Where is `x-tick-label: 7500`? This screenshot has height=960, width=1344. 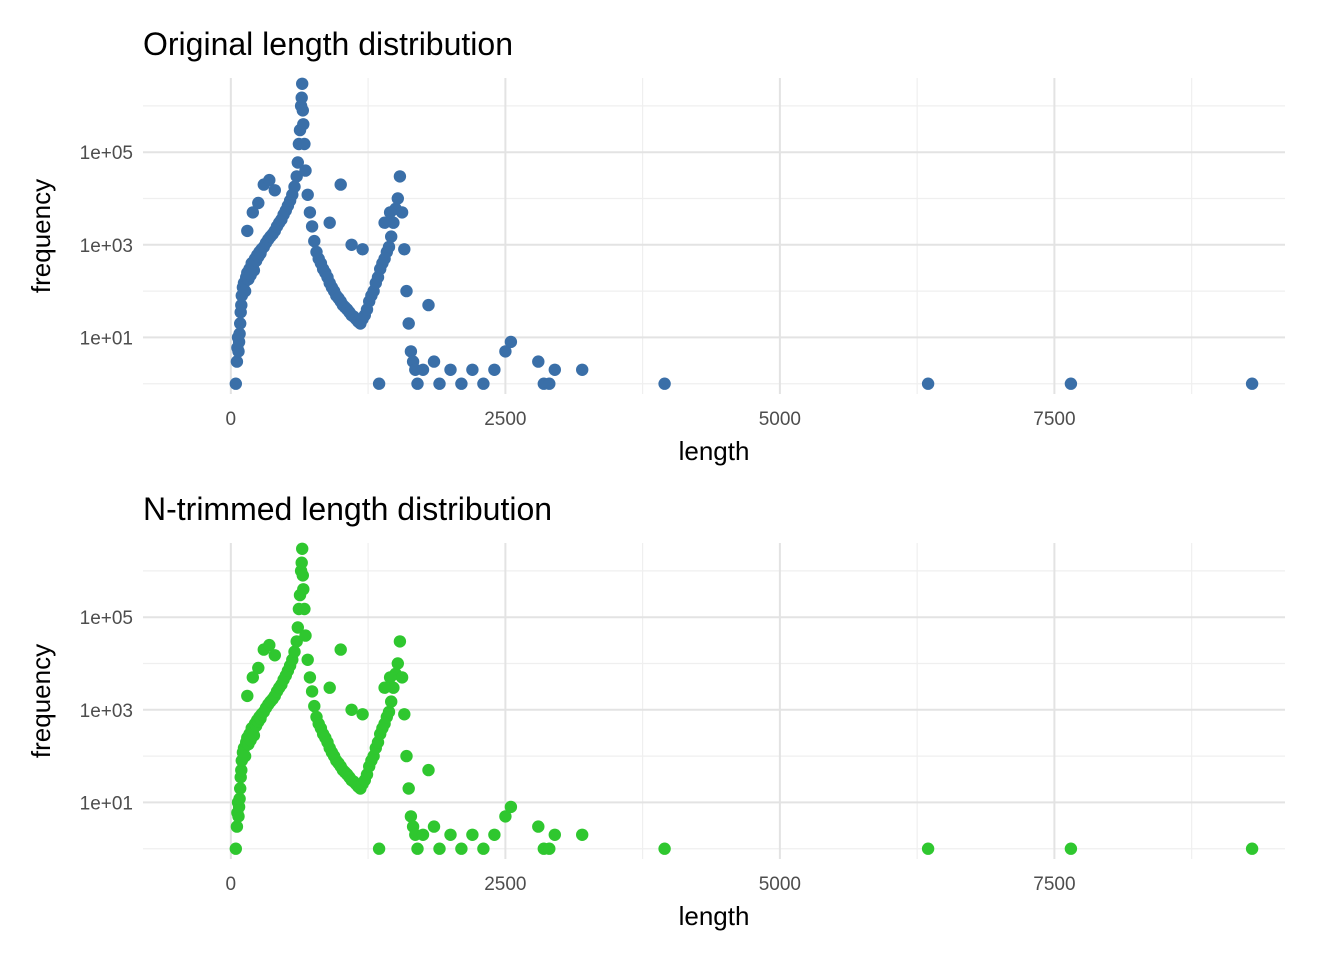 x-tick-label: 7500 is located at coordinates (1054, 419).